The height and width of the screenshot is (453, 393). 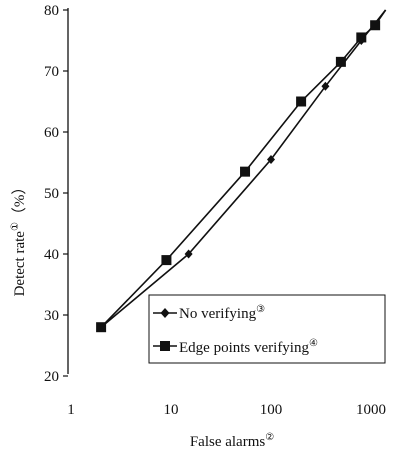 What do you see at coordinates (165, 313) in the screenshot?
I see `legend-marker-diamond` at bounding box center [165, 313].